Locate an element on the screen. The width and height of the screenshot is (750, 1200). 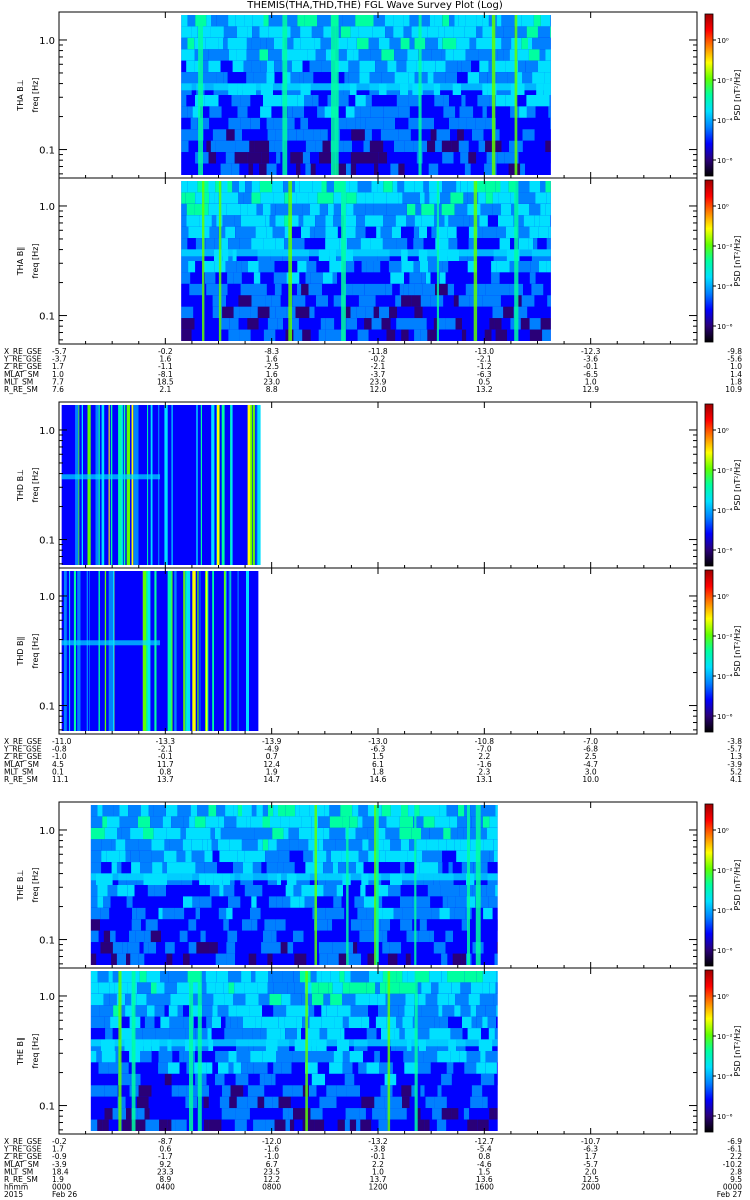
ephemeris-value: 12.0 is located at coordinates (378, 389).